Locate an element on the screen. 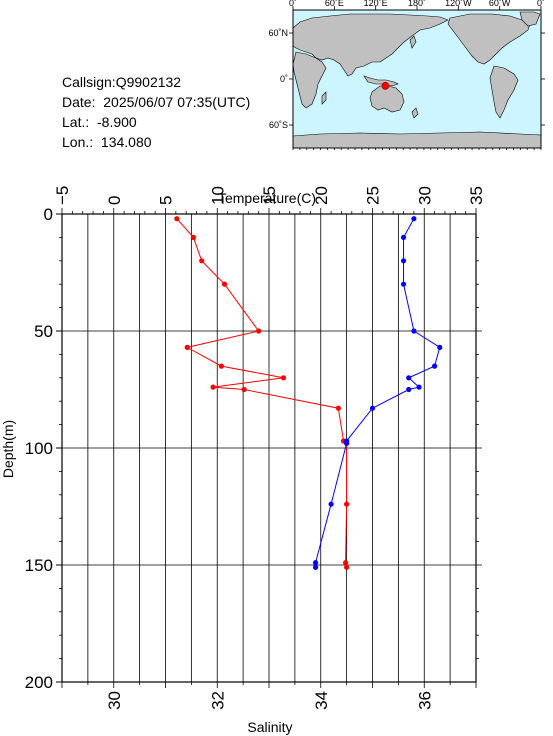 The height and width of the screenshot is (736, 553). map-land is located at coordinates (417, 80).